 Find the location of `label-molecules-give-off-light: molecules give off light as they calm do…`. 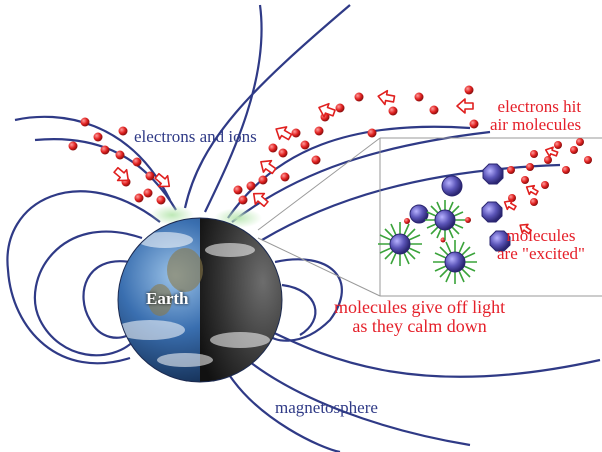

label-molecules-give-off-light: molecules give off light as they calm do… is located at coordinates (419, 317).